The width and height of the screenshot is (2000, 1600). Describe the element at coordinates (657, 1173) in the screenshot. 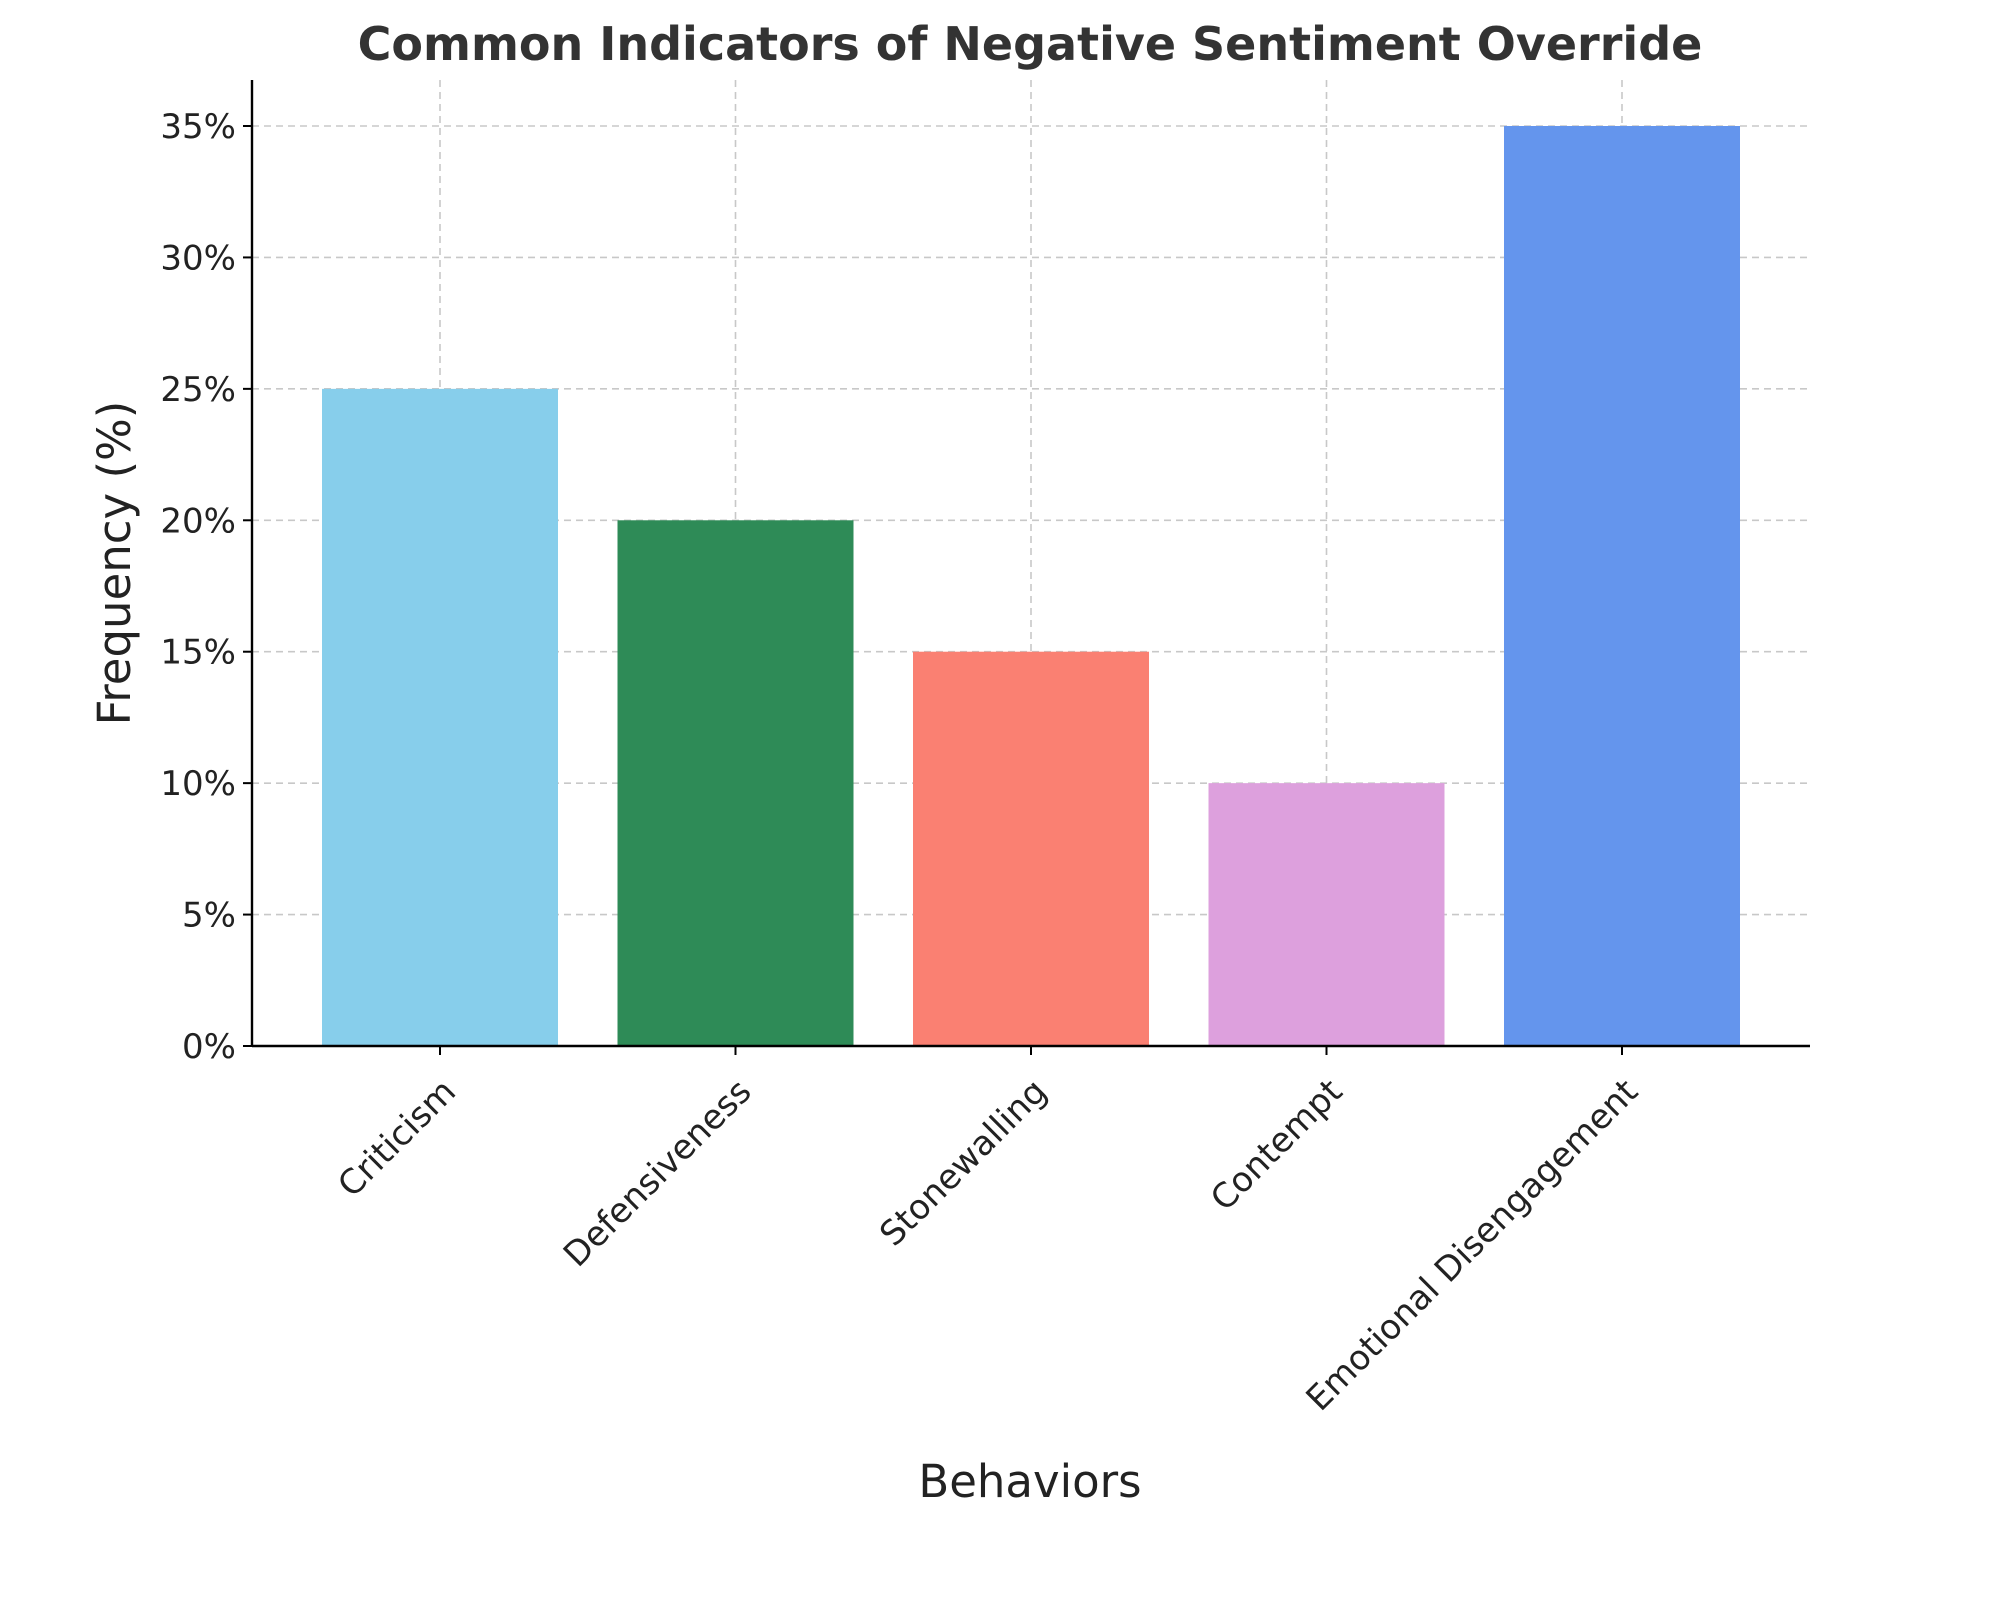

I see `x-tick-label: Defensiveness` at that location.